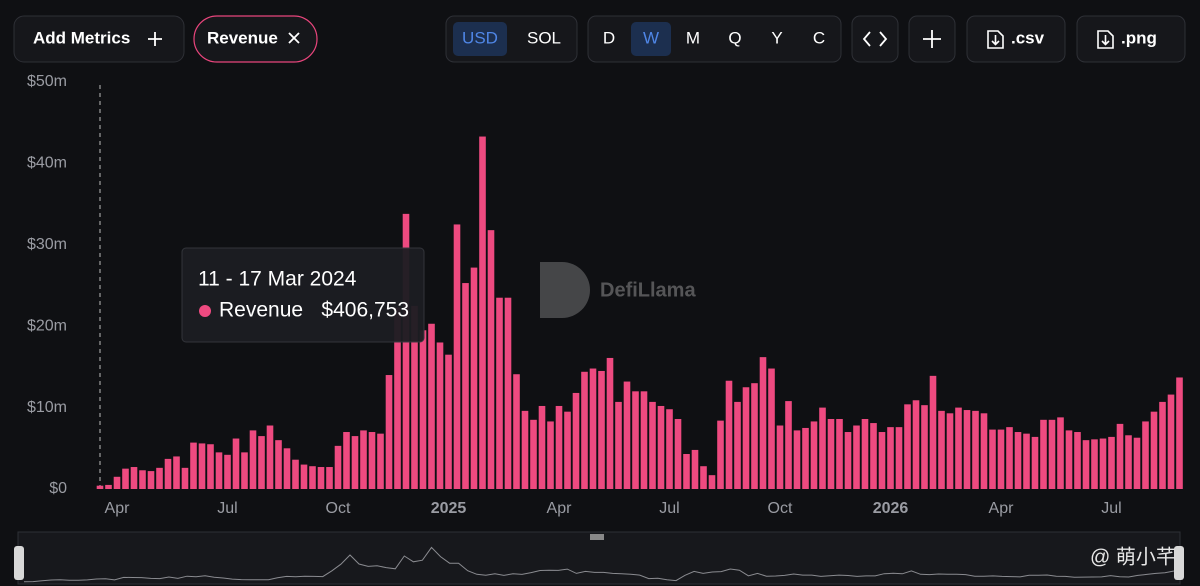 The width and height of the screenshot is (1200, 586). What do you see at coordinates (1139, 37) in the screenshot?
I see `export-label: .png` at bounding box center [1139, 37].